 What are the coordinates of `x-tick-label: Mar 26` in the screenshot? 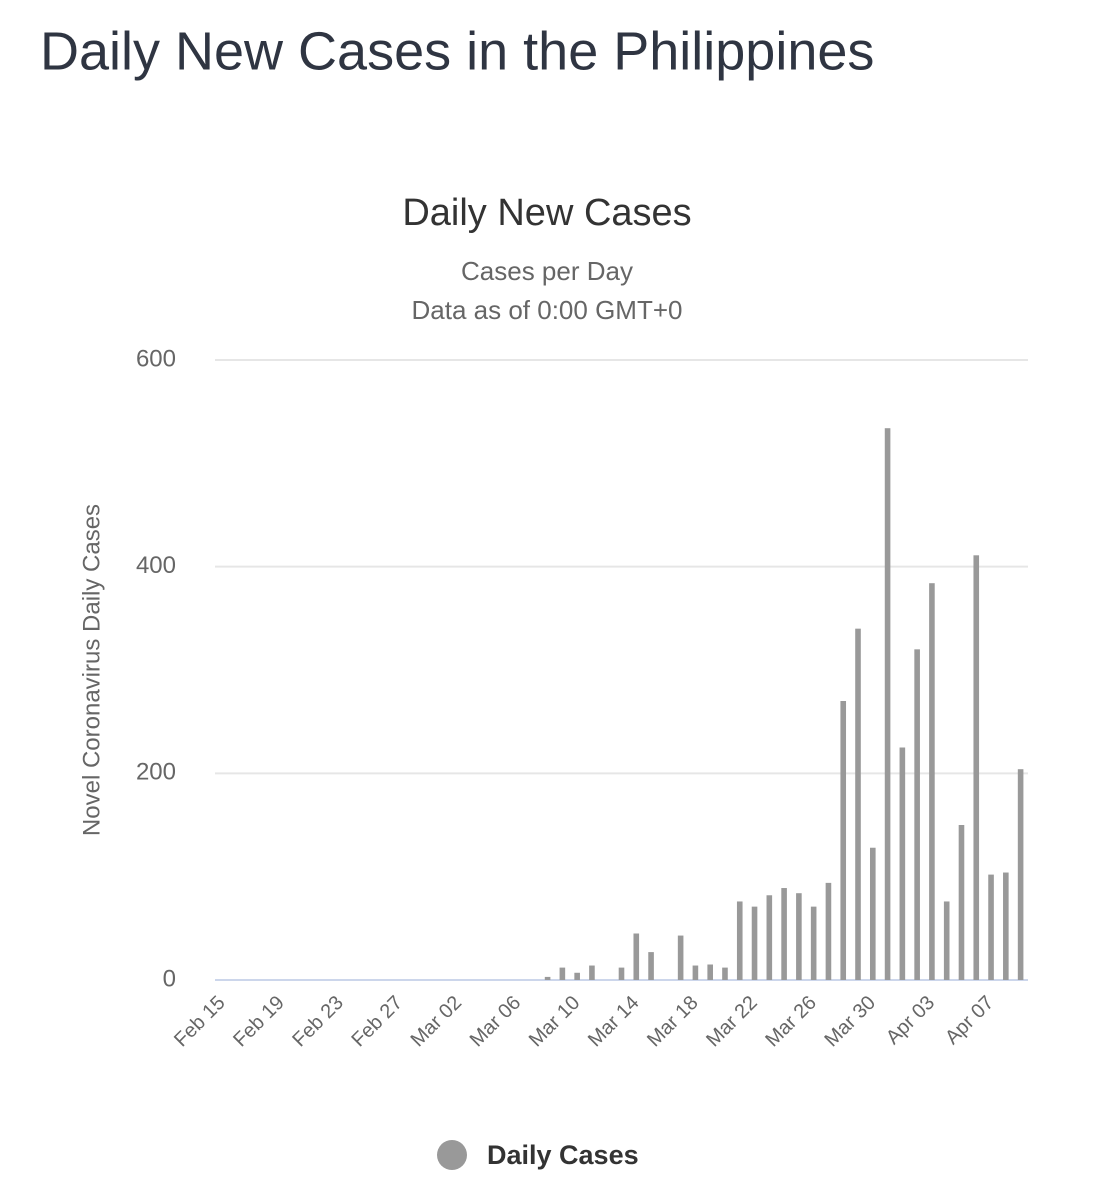 It's located at (791, 1022).